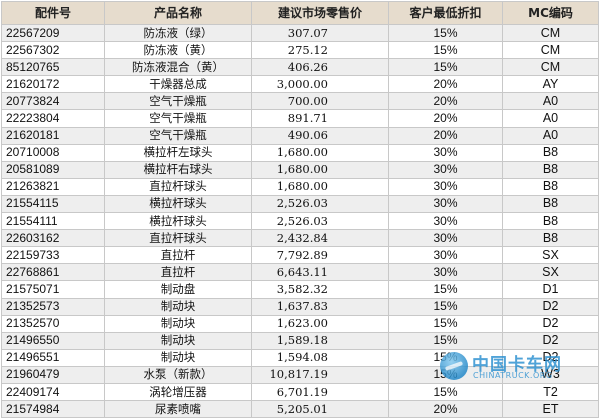 This screenshot has height=419, width=600. What do you see at coordinates (53, 306) in the screenshot?
I see `part-no-cell: 21352573` at bounding box center [53, 306].